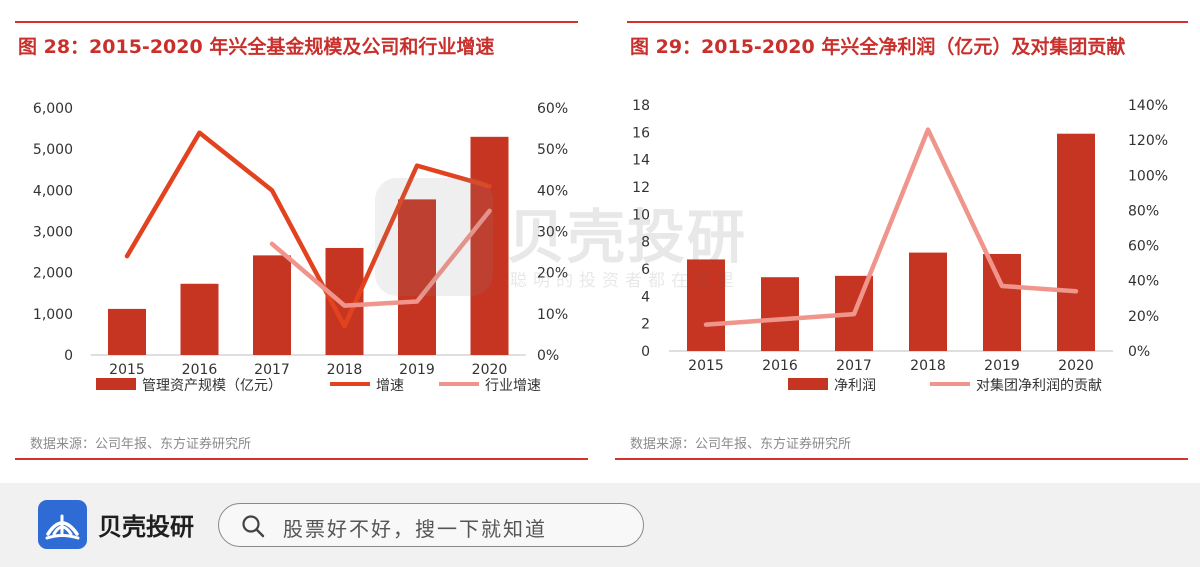 Image resolution: width=1200 pixels, height=567 pixels. What do you see at coordinates (1148, 106) in the screenshot?
I see `y-right-tick-label: 140%` at bounding box center [1148, 106].